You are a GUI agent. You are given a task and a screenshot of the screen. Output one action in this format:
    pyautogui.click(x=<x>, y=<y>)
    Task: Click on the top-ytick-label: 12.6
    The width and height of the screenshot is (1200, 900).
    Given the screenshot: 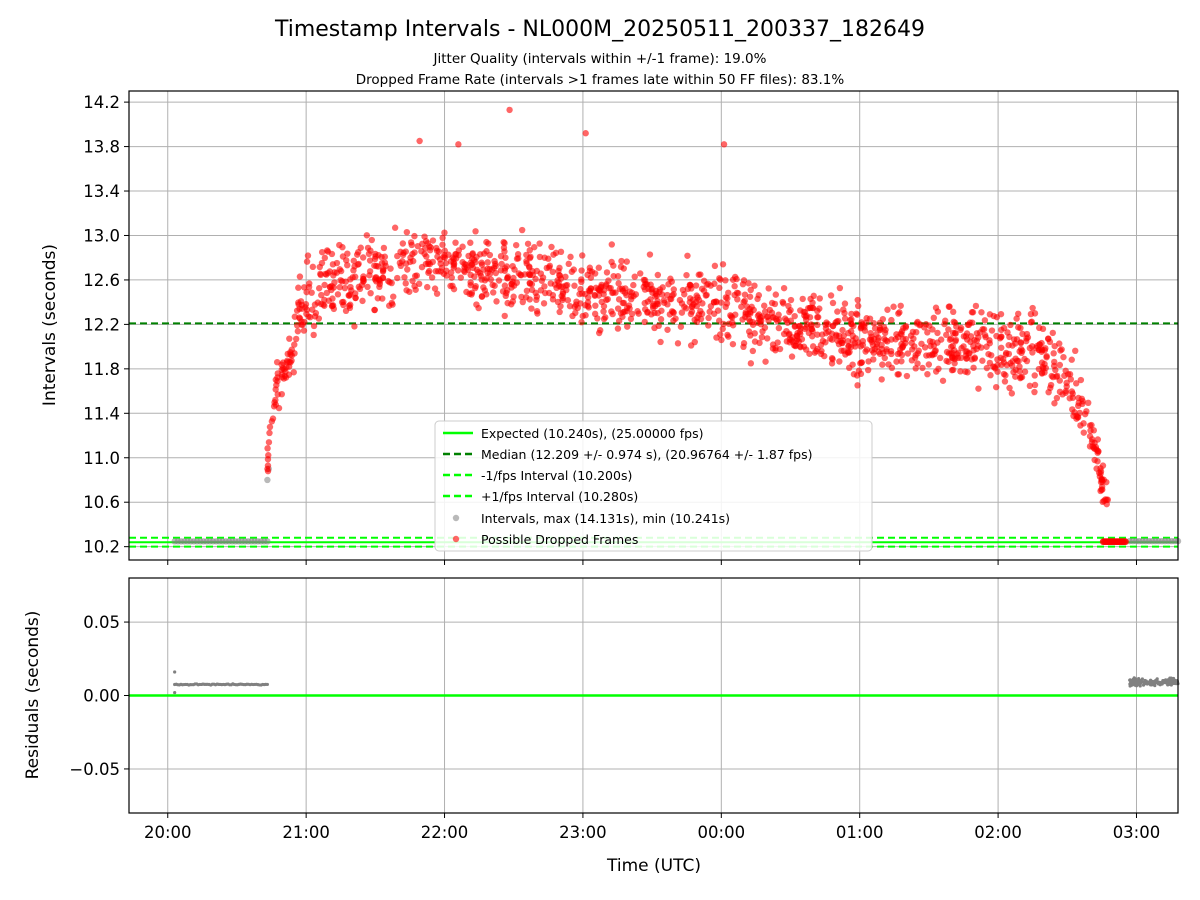 What is the action you would take?
    pyautogui.click(x=101, y=280)
    